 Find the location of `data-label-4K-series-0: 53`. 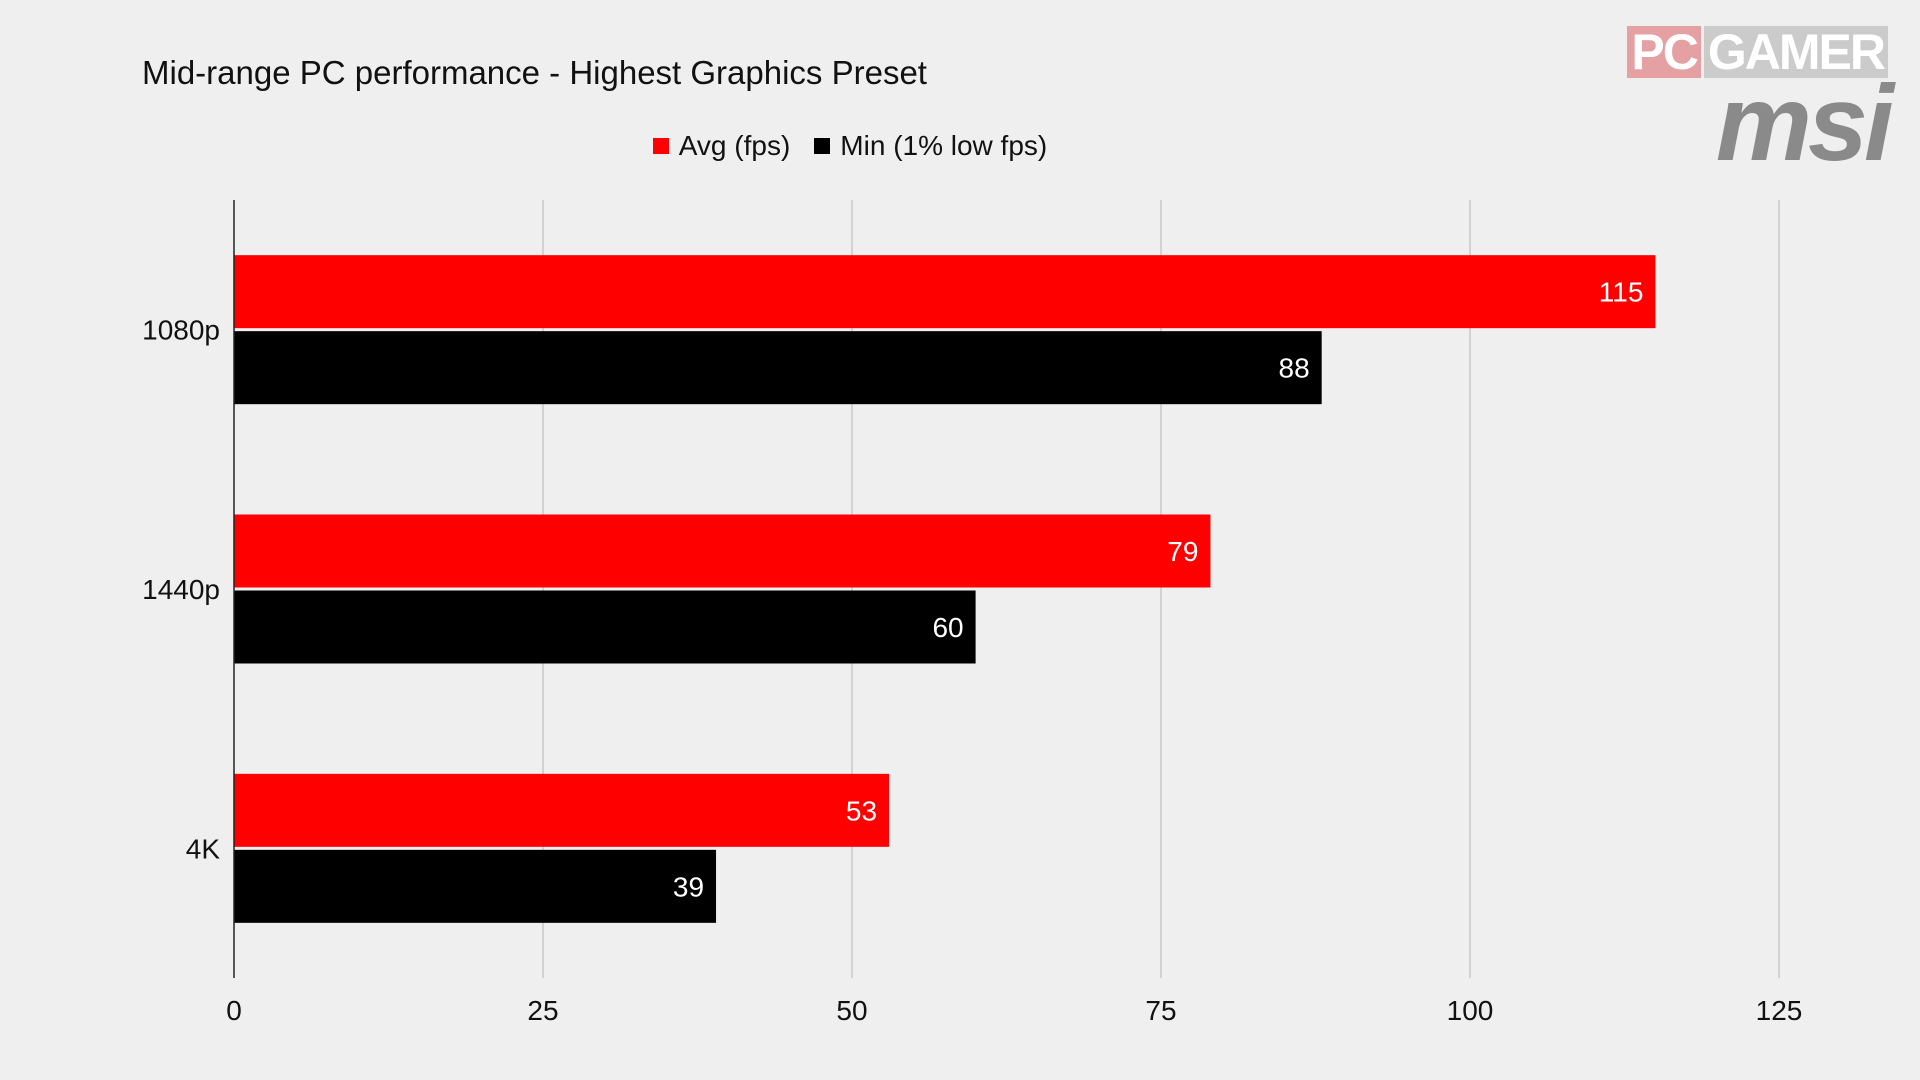

data-label-4K-series-0: 53 is located at coordinates (861, 810).